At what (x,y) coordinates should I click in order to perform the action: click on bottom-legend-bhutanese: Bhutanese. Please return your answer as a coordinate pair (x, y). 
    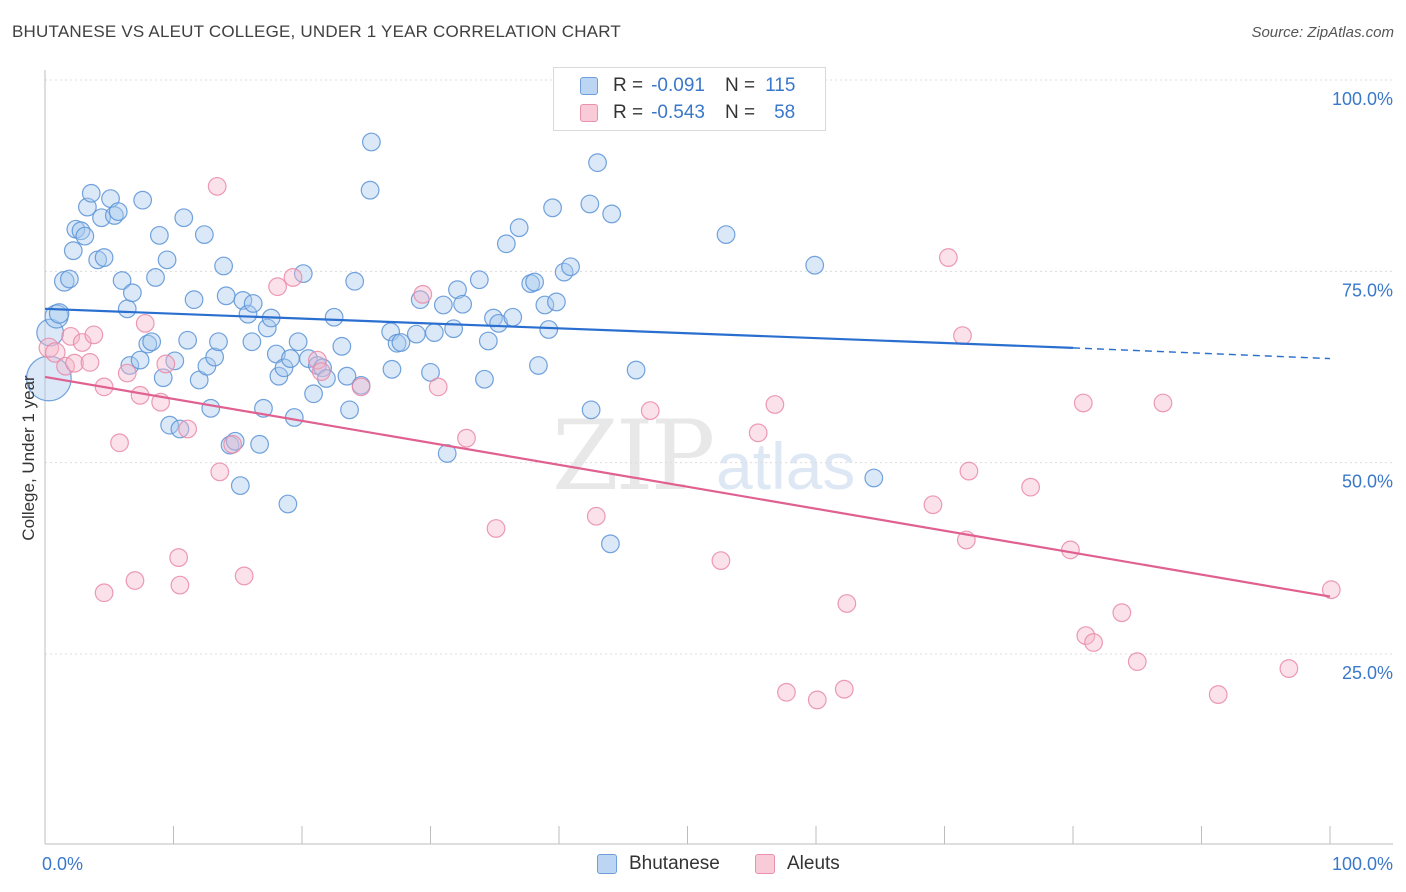
    Looking at the image, I should click on (658, 864).